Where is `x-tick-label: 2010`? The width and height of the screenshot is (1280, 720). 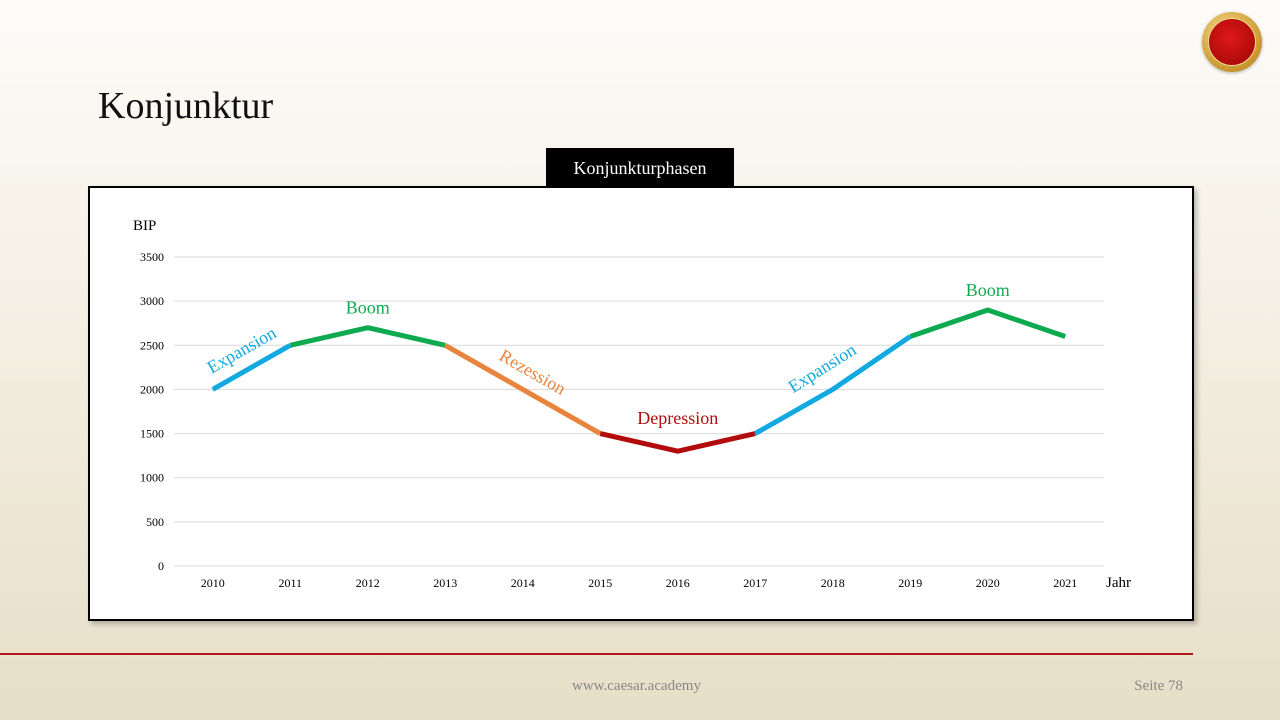 x-tick-label: 2010 is located at coordinates (213, 583).